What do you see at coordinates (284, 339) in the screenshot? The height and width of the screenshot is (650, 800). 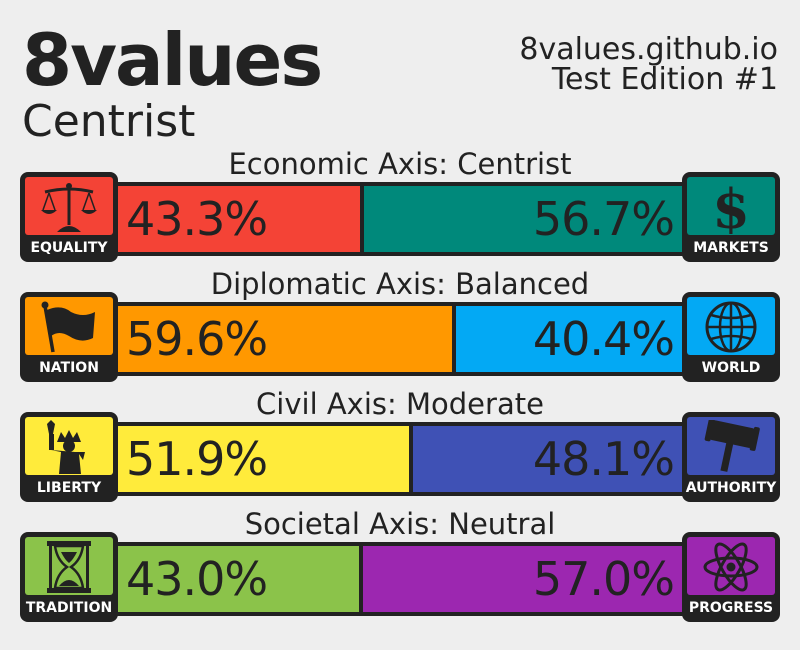 I see `bar-left-segment: 59.6%` at bounding box center [284, 339].